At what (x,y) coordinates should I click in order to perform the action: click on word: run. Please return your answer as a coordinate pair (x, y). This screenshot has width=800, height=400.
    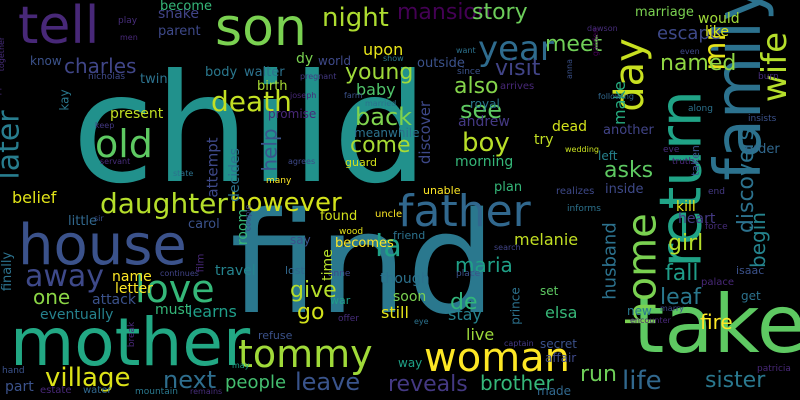
    Looking at the image, I should click on (598, 374).